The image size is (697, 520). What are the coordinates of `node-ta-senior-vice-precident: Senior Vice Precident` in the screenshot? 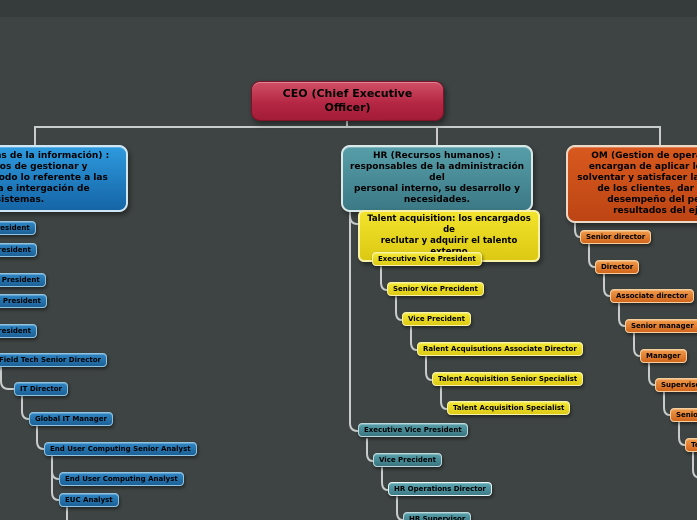 It's located at (435, 289).